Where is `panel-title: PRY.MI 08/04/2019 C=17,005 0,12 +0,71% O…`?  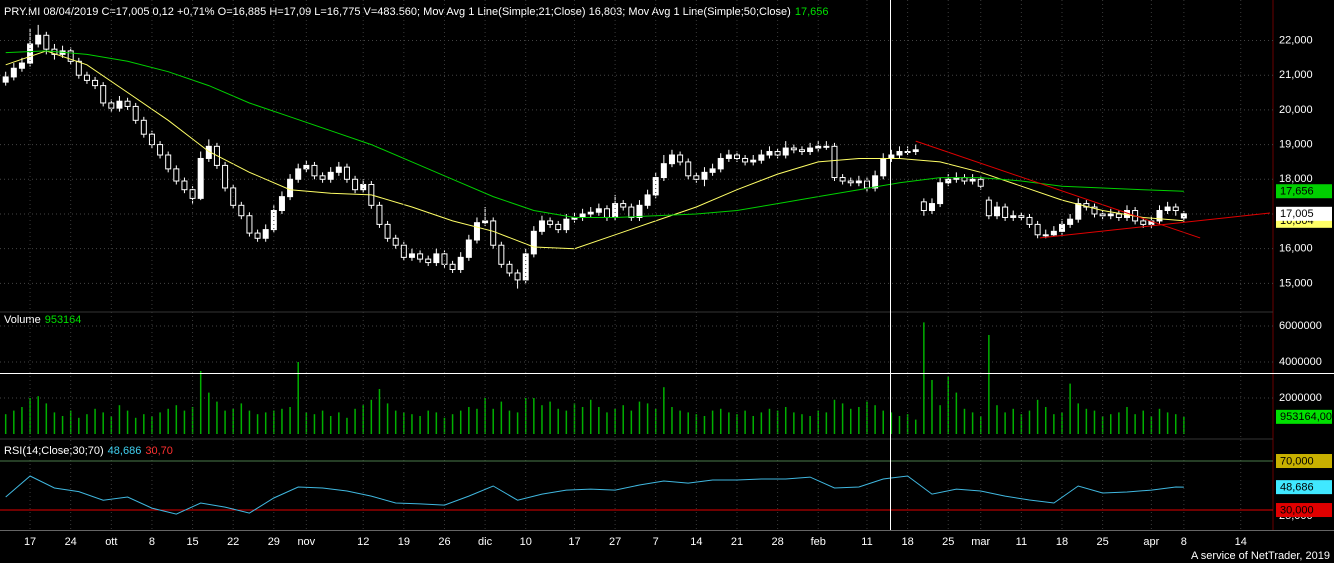
panel-title: PRY.MI 08/04/2019 C=17,005 0,12 +0,71% O… is located at coordinates (416, 12).